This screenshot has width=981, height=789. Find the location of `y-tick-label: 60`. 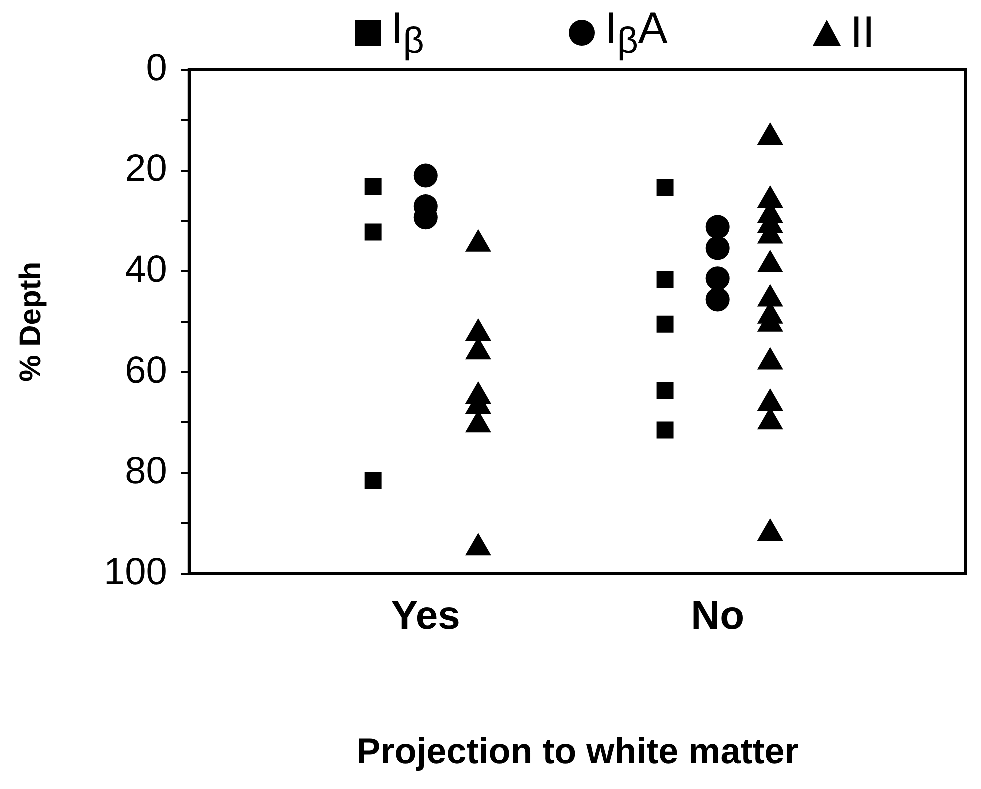

y-tick-label: 60 is located at coordinates (146, 371).